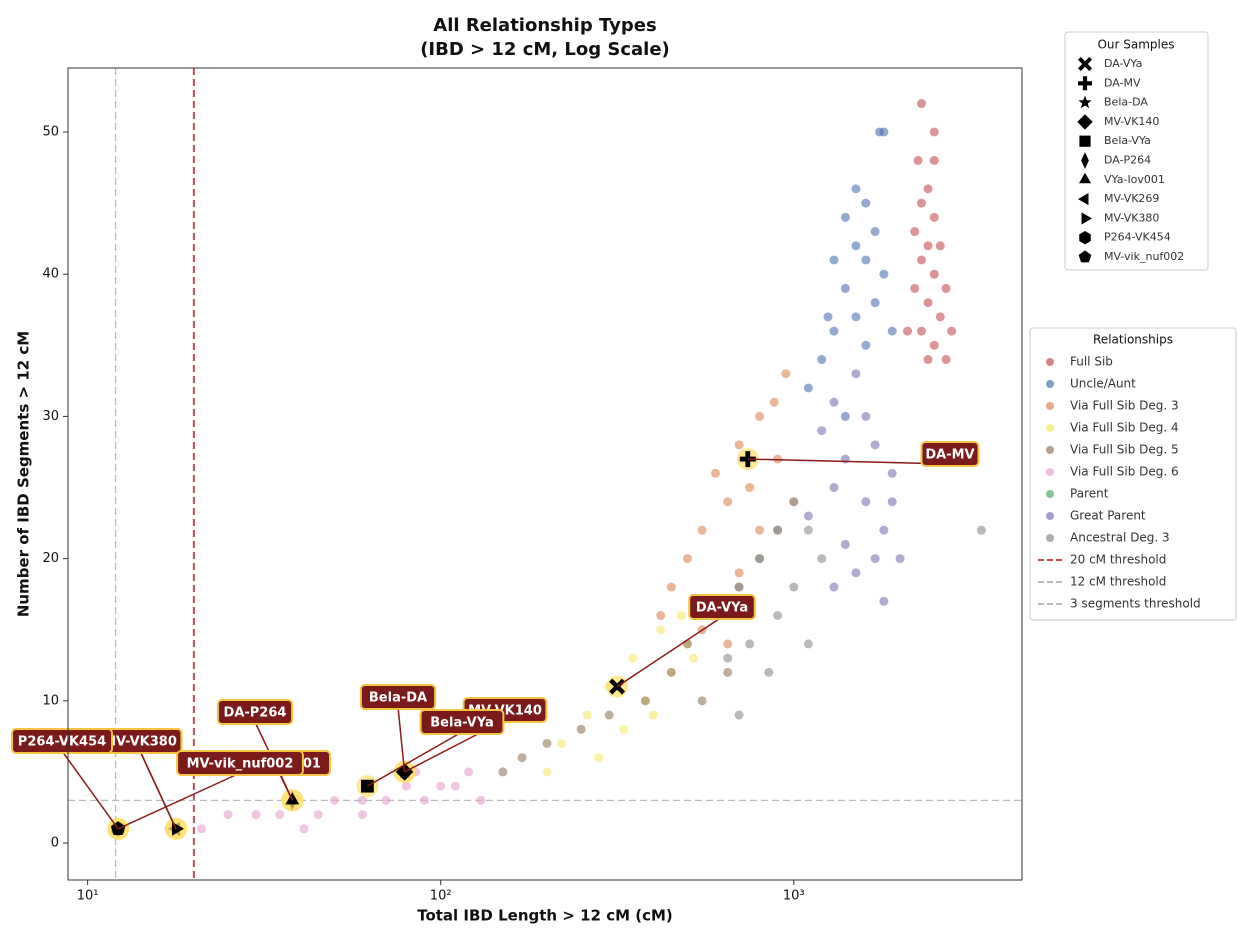  Describe the element at coordinates (88, 896) in the screenshot. I see `x-tick-label: 10¹` at that location.